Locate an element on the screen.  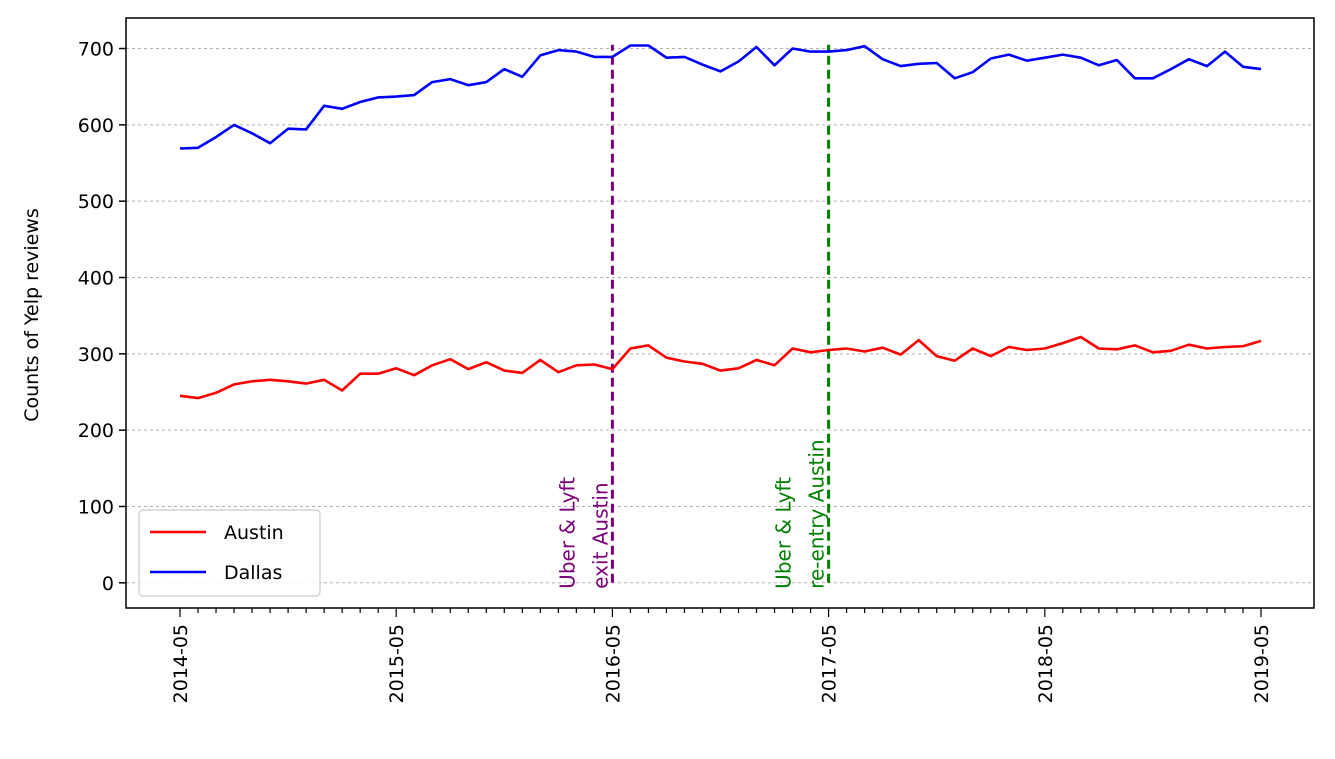
x-tick-label: 2016-05 is located at coordinates (613, 663).